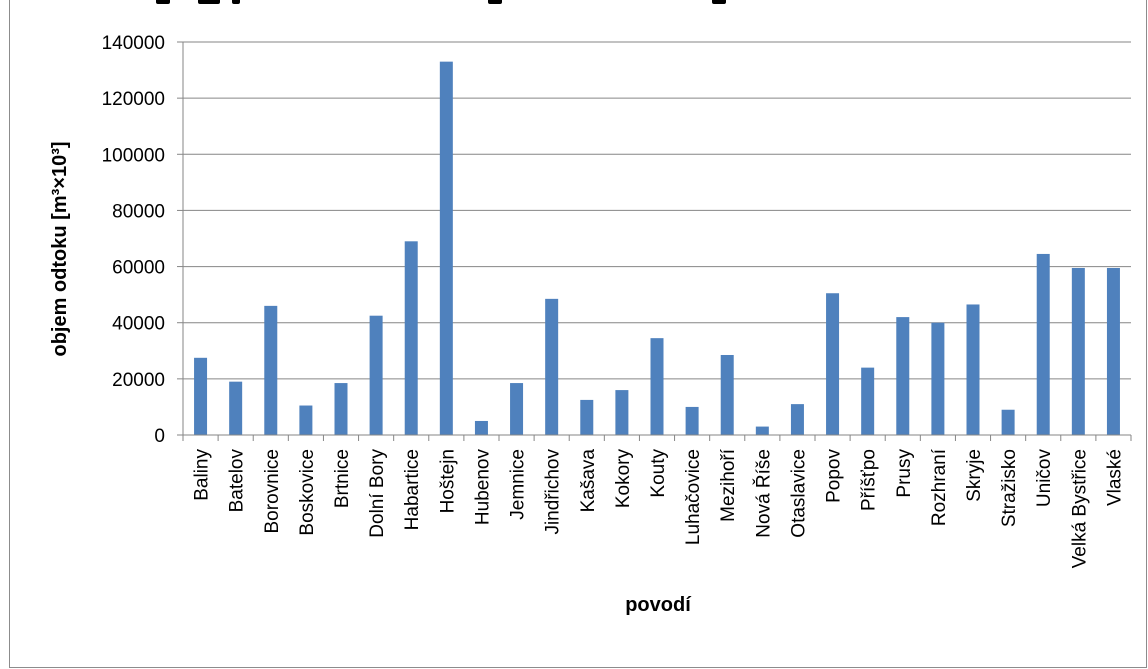 The image size is (1148, 669). What do you see at coordinates (138, 324) in the screenshot?
I see `y-tick-label: 40000` at bounding box center [138, 324].